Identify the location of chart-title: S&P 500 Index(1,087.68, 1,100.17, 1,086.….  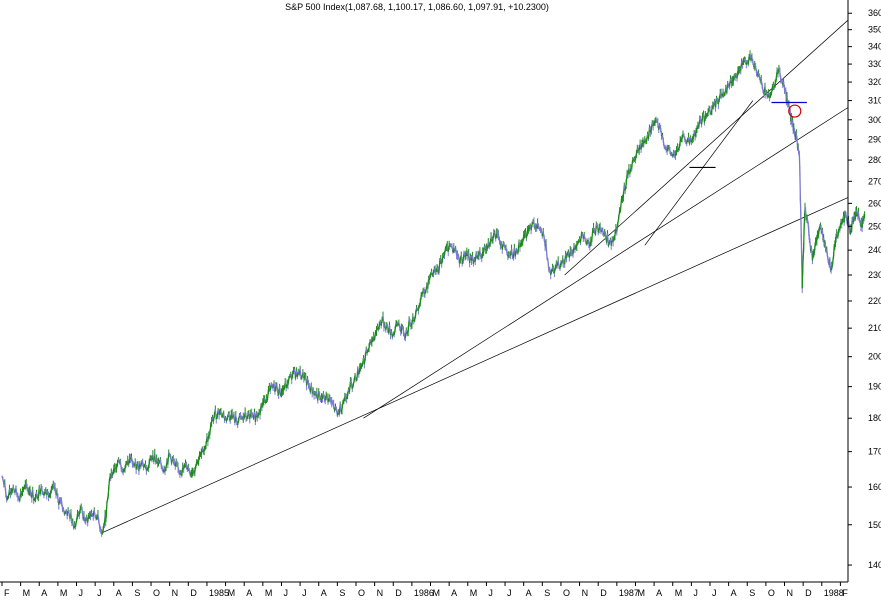
(417, 7).